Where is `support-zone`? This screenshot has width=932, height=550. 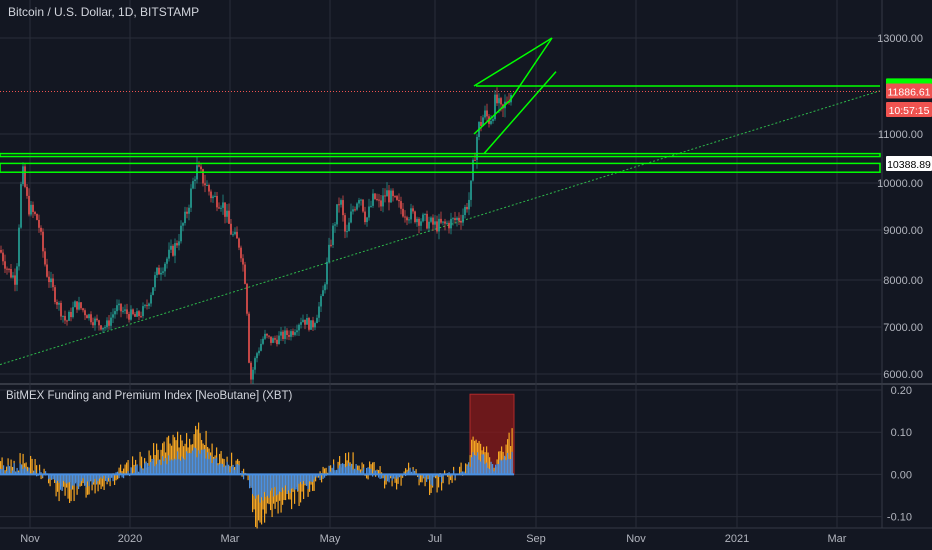
support-zone is located at coordinates (440, 155).